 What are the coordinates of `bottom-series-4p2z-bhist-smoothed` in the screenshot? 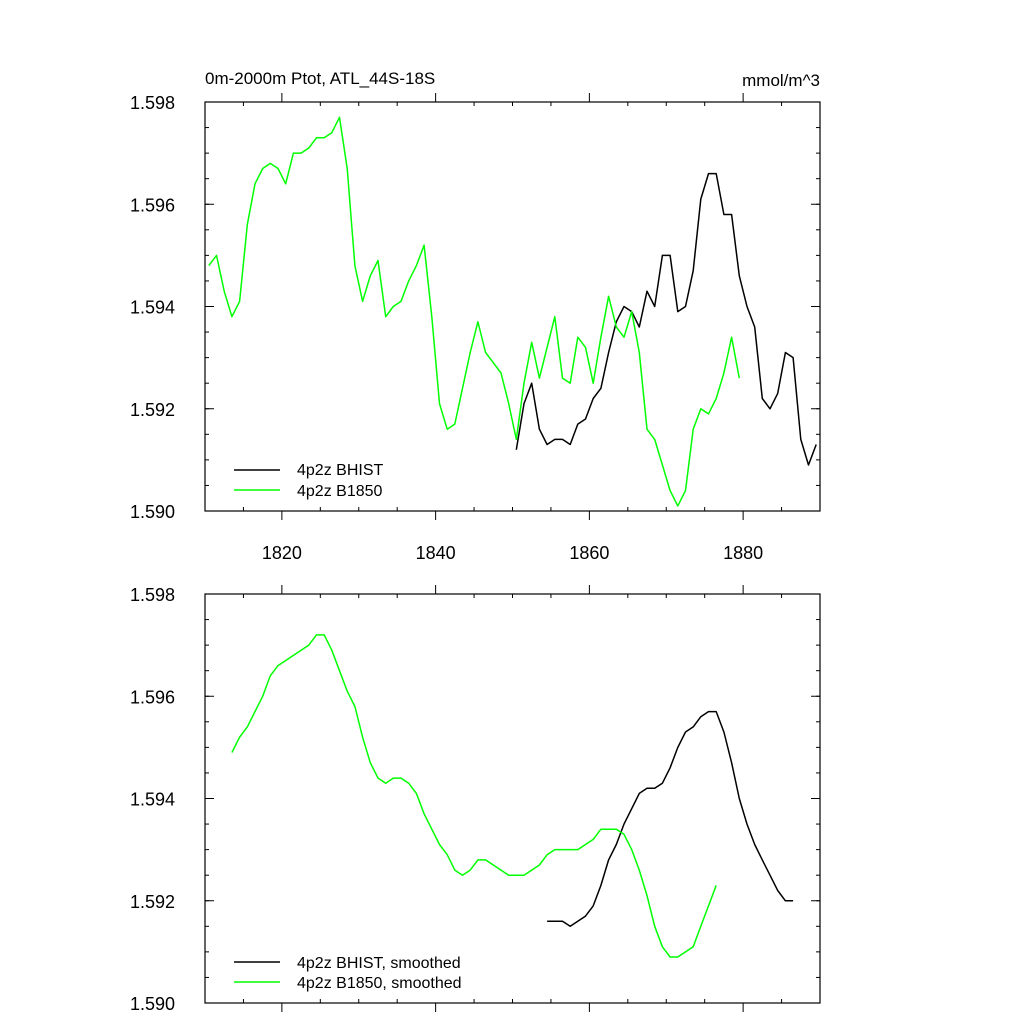 It's located at (670, 819).